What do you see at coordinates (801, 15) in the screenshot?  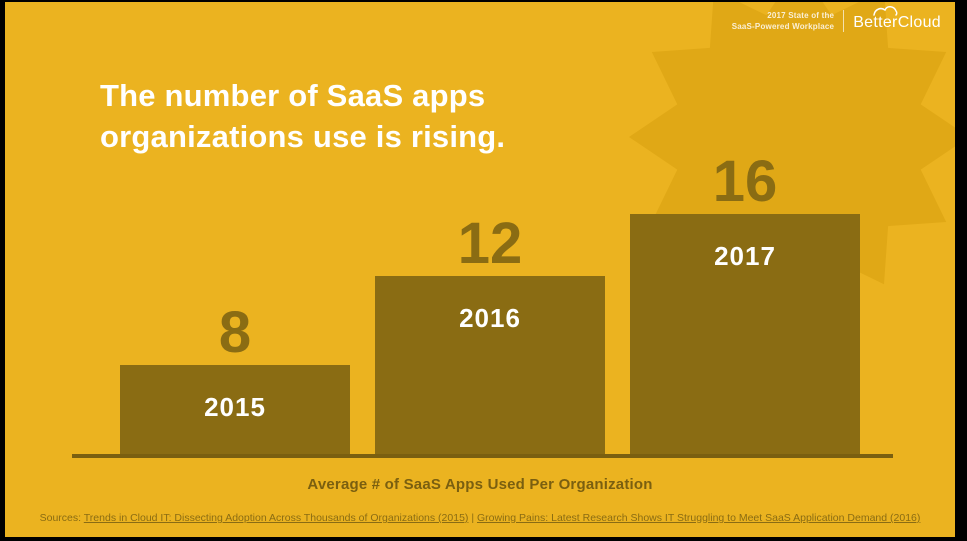 I see `tagline-line1: 2017 State of the` at bounding box center [801, 15].